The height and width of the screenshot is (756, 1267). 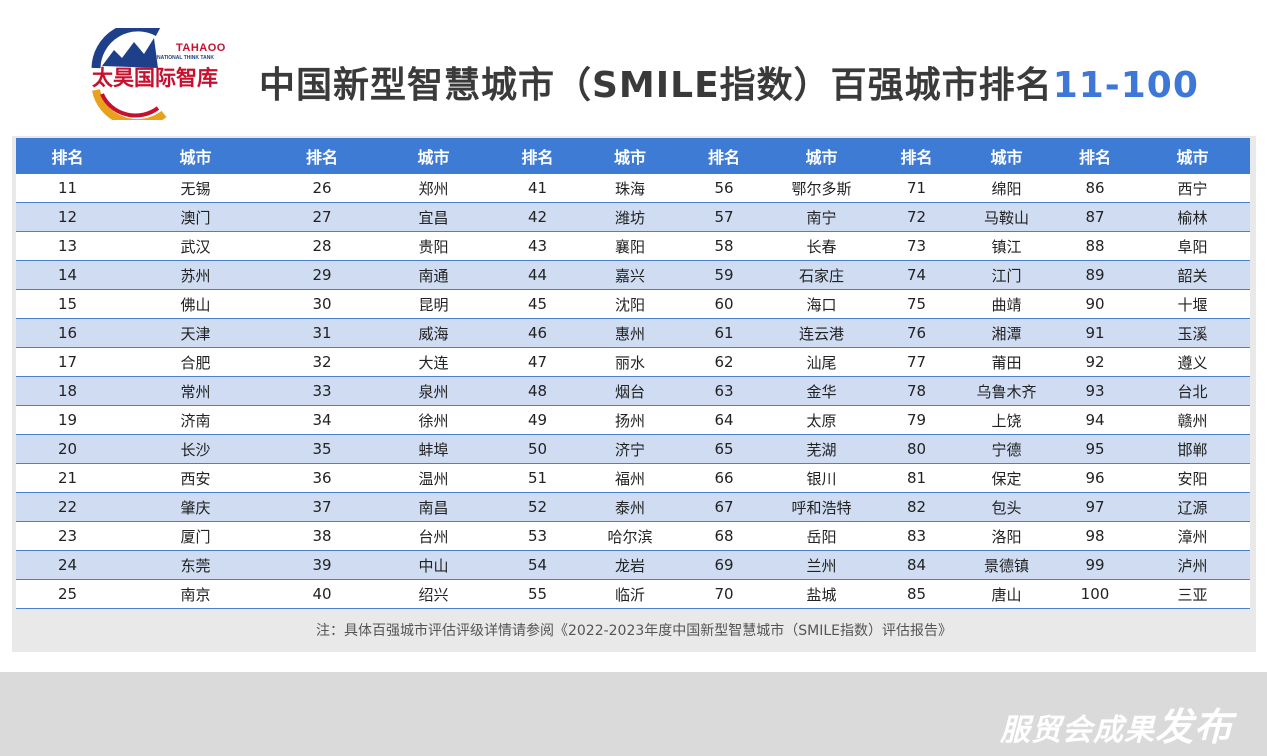 What do you see at coordinates (322, 246) in the screenshot?
I see `rank-cell: 28` at bounding box center [322, 246].